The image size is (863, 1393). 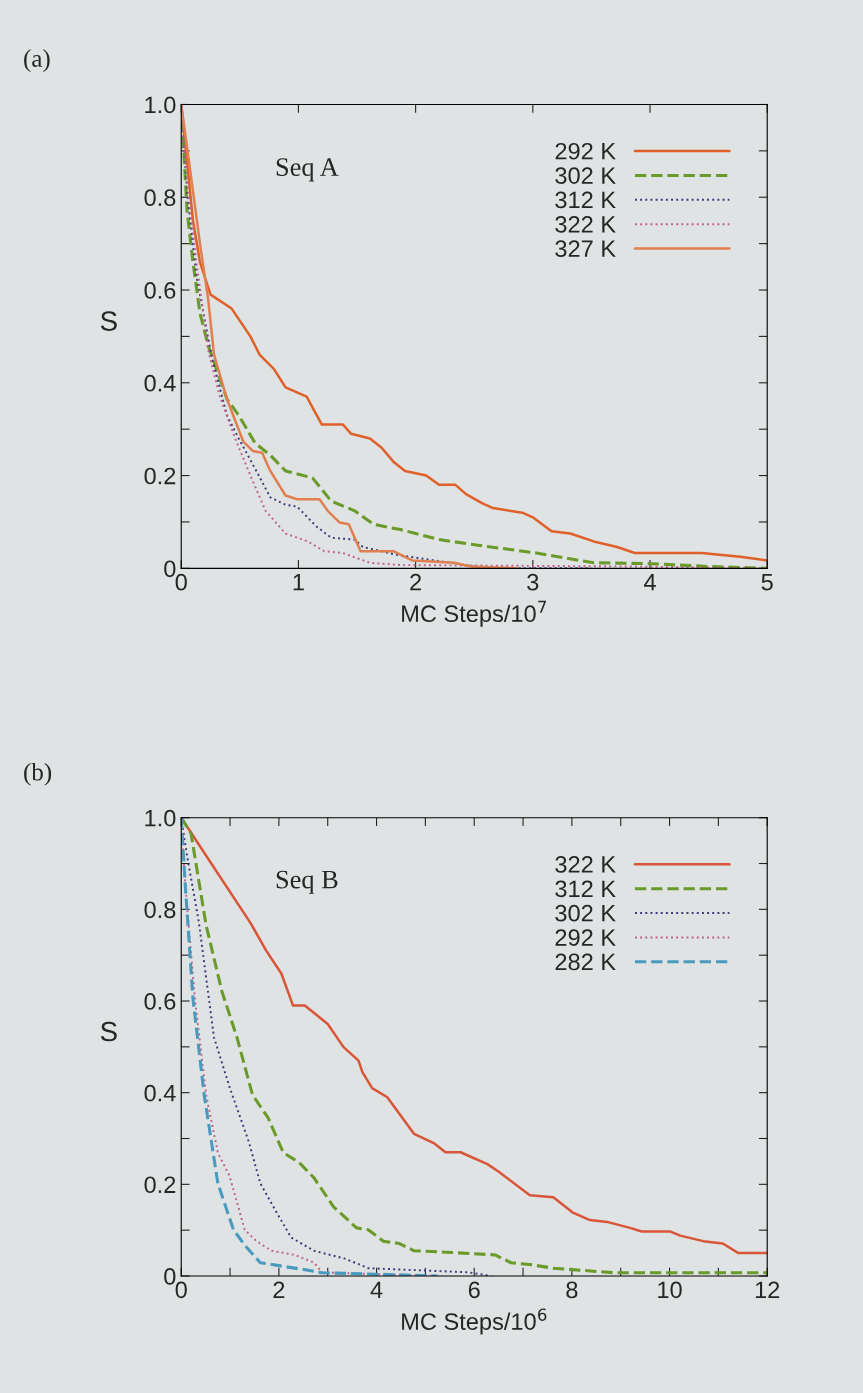 What do you see at coordinates (585, 962) in the screenshot?
I see `legend-label: 282 K` at bounding box center [585, 962].